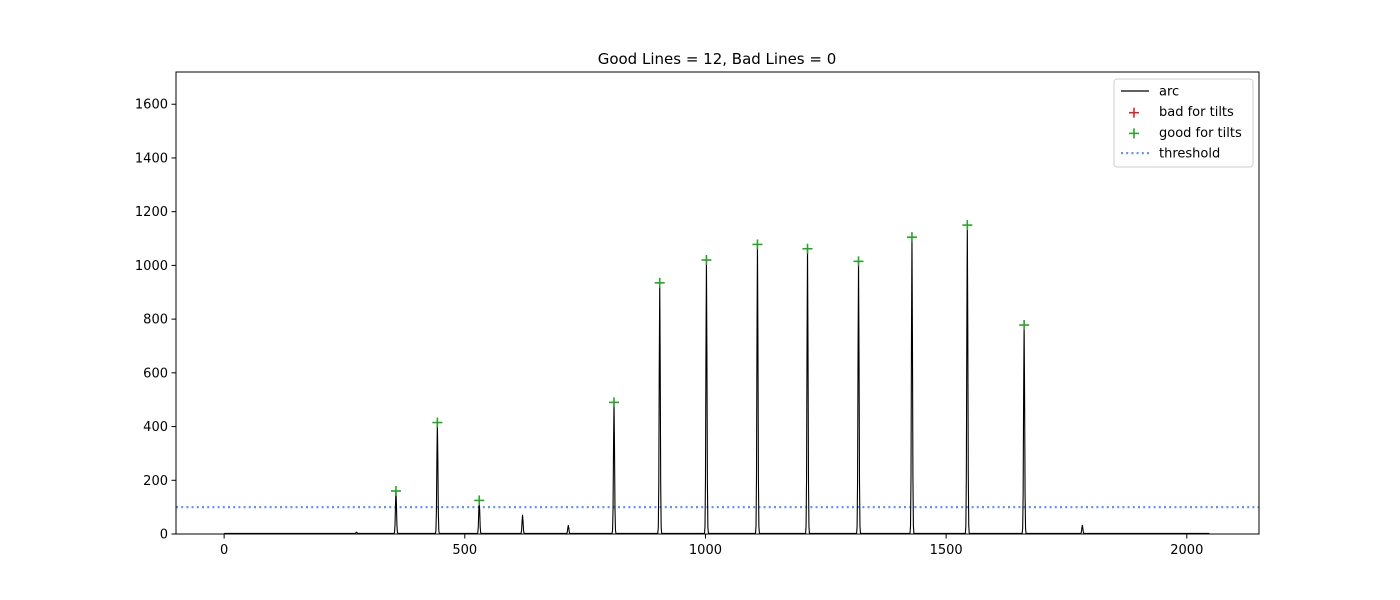  Describe the element at coordinates (151, 105) in the screenshot. I see `y-tick-label: 1600` at that location.